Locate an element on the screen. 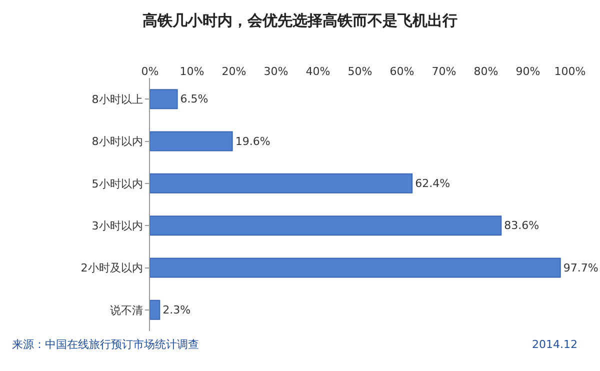 The width and height of the screenshot is (600, 371). x-tick-label: 0% is located at coordinates (150, 71).